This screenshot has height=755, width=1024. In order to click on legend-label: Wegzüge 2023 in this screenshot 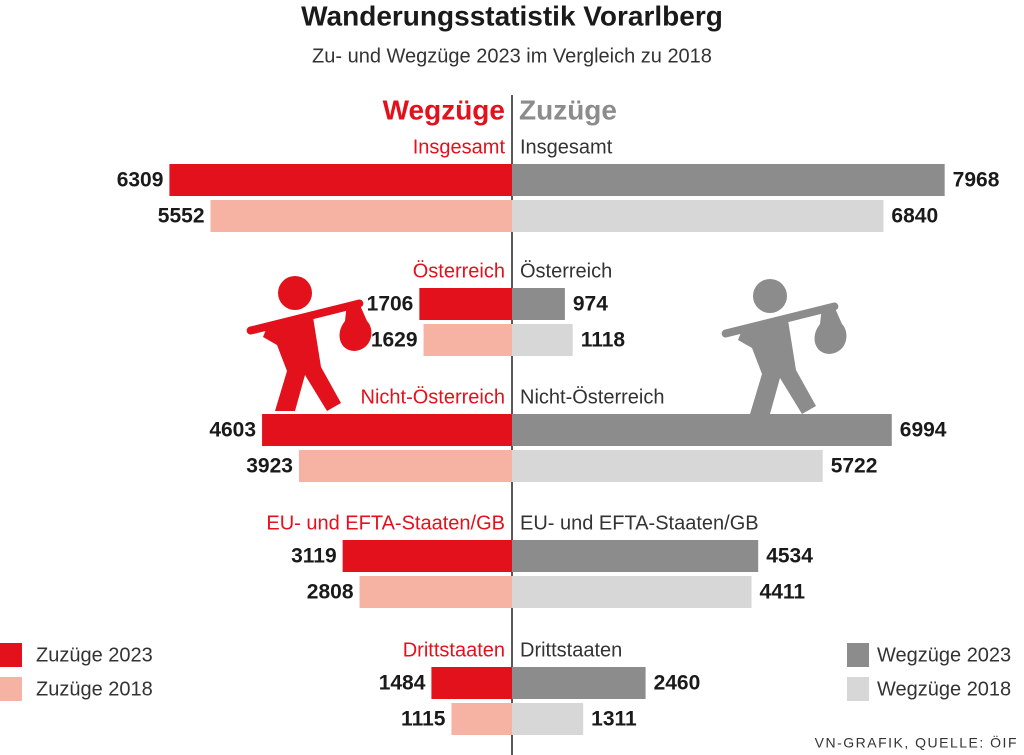, I will do `click(944, 655)`.